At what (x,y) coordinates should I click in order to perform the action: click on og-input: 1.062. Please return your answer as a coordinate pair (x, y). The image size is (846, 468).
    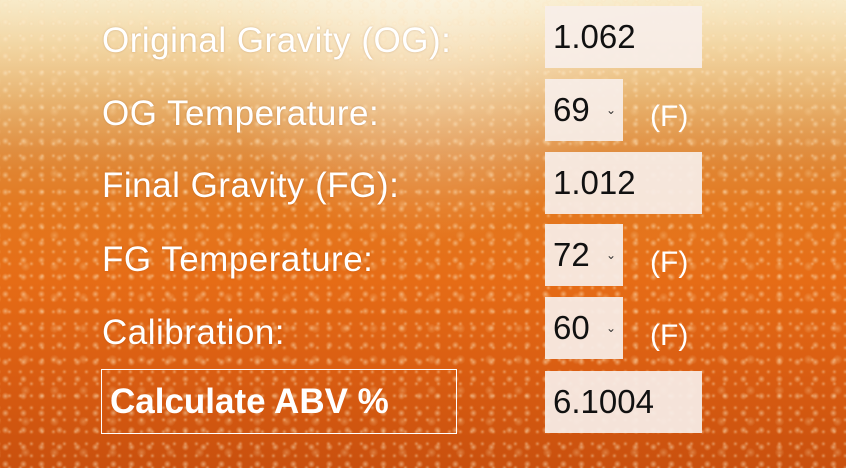
    Looking at the image, I should click on (623, 37).